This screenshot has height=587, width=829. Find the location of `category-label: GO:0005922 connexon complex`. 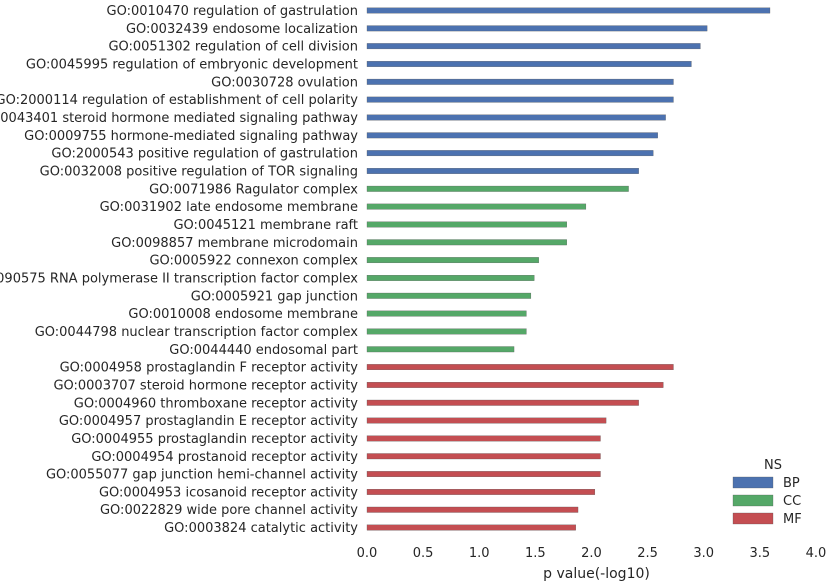

category-label: GO:0005922 connexon complex is located at coordinates (253, 261).